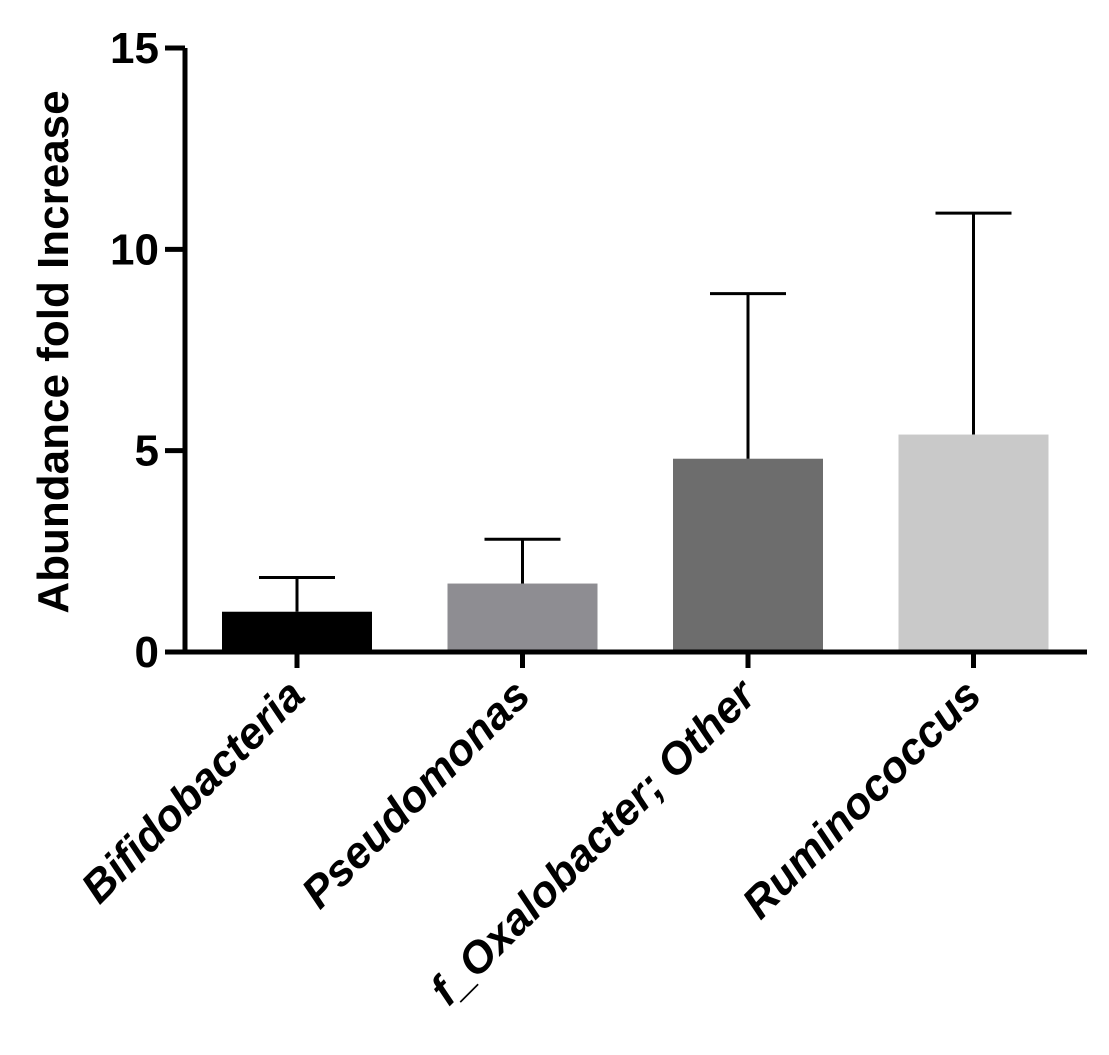 This screenshot has width=1109, height=1055. I want to click on x-tick-label: Pseudomonas, so click(415, 793).